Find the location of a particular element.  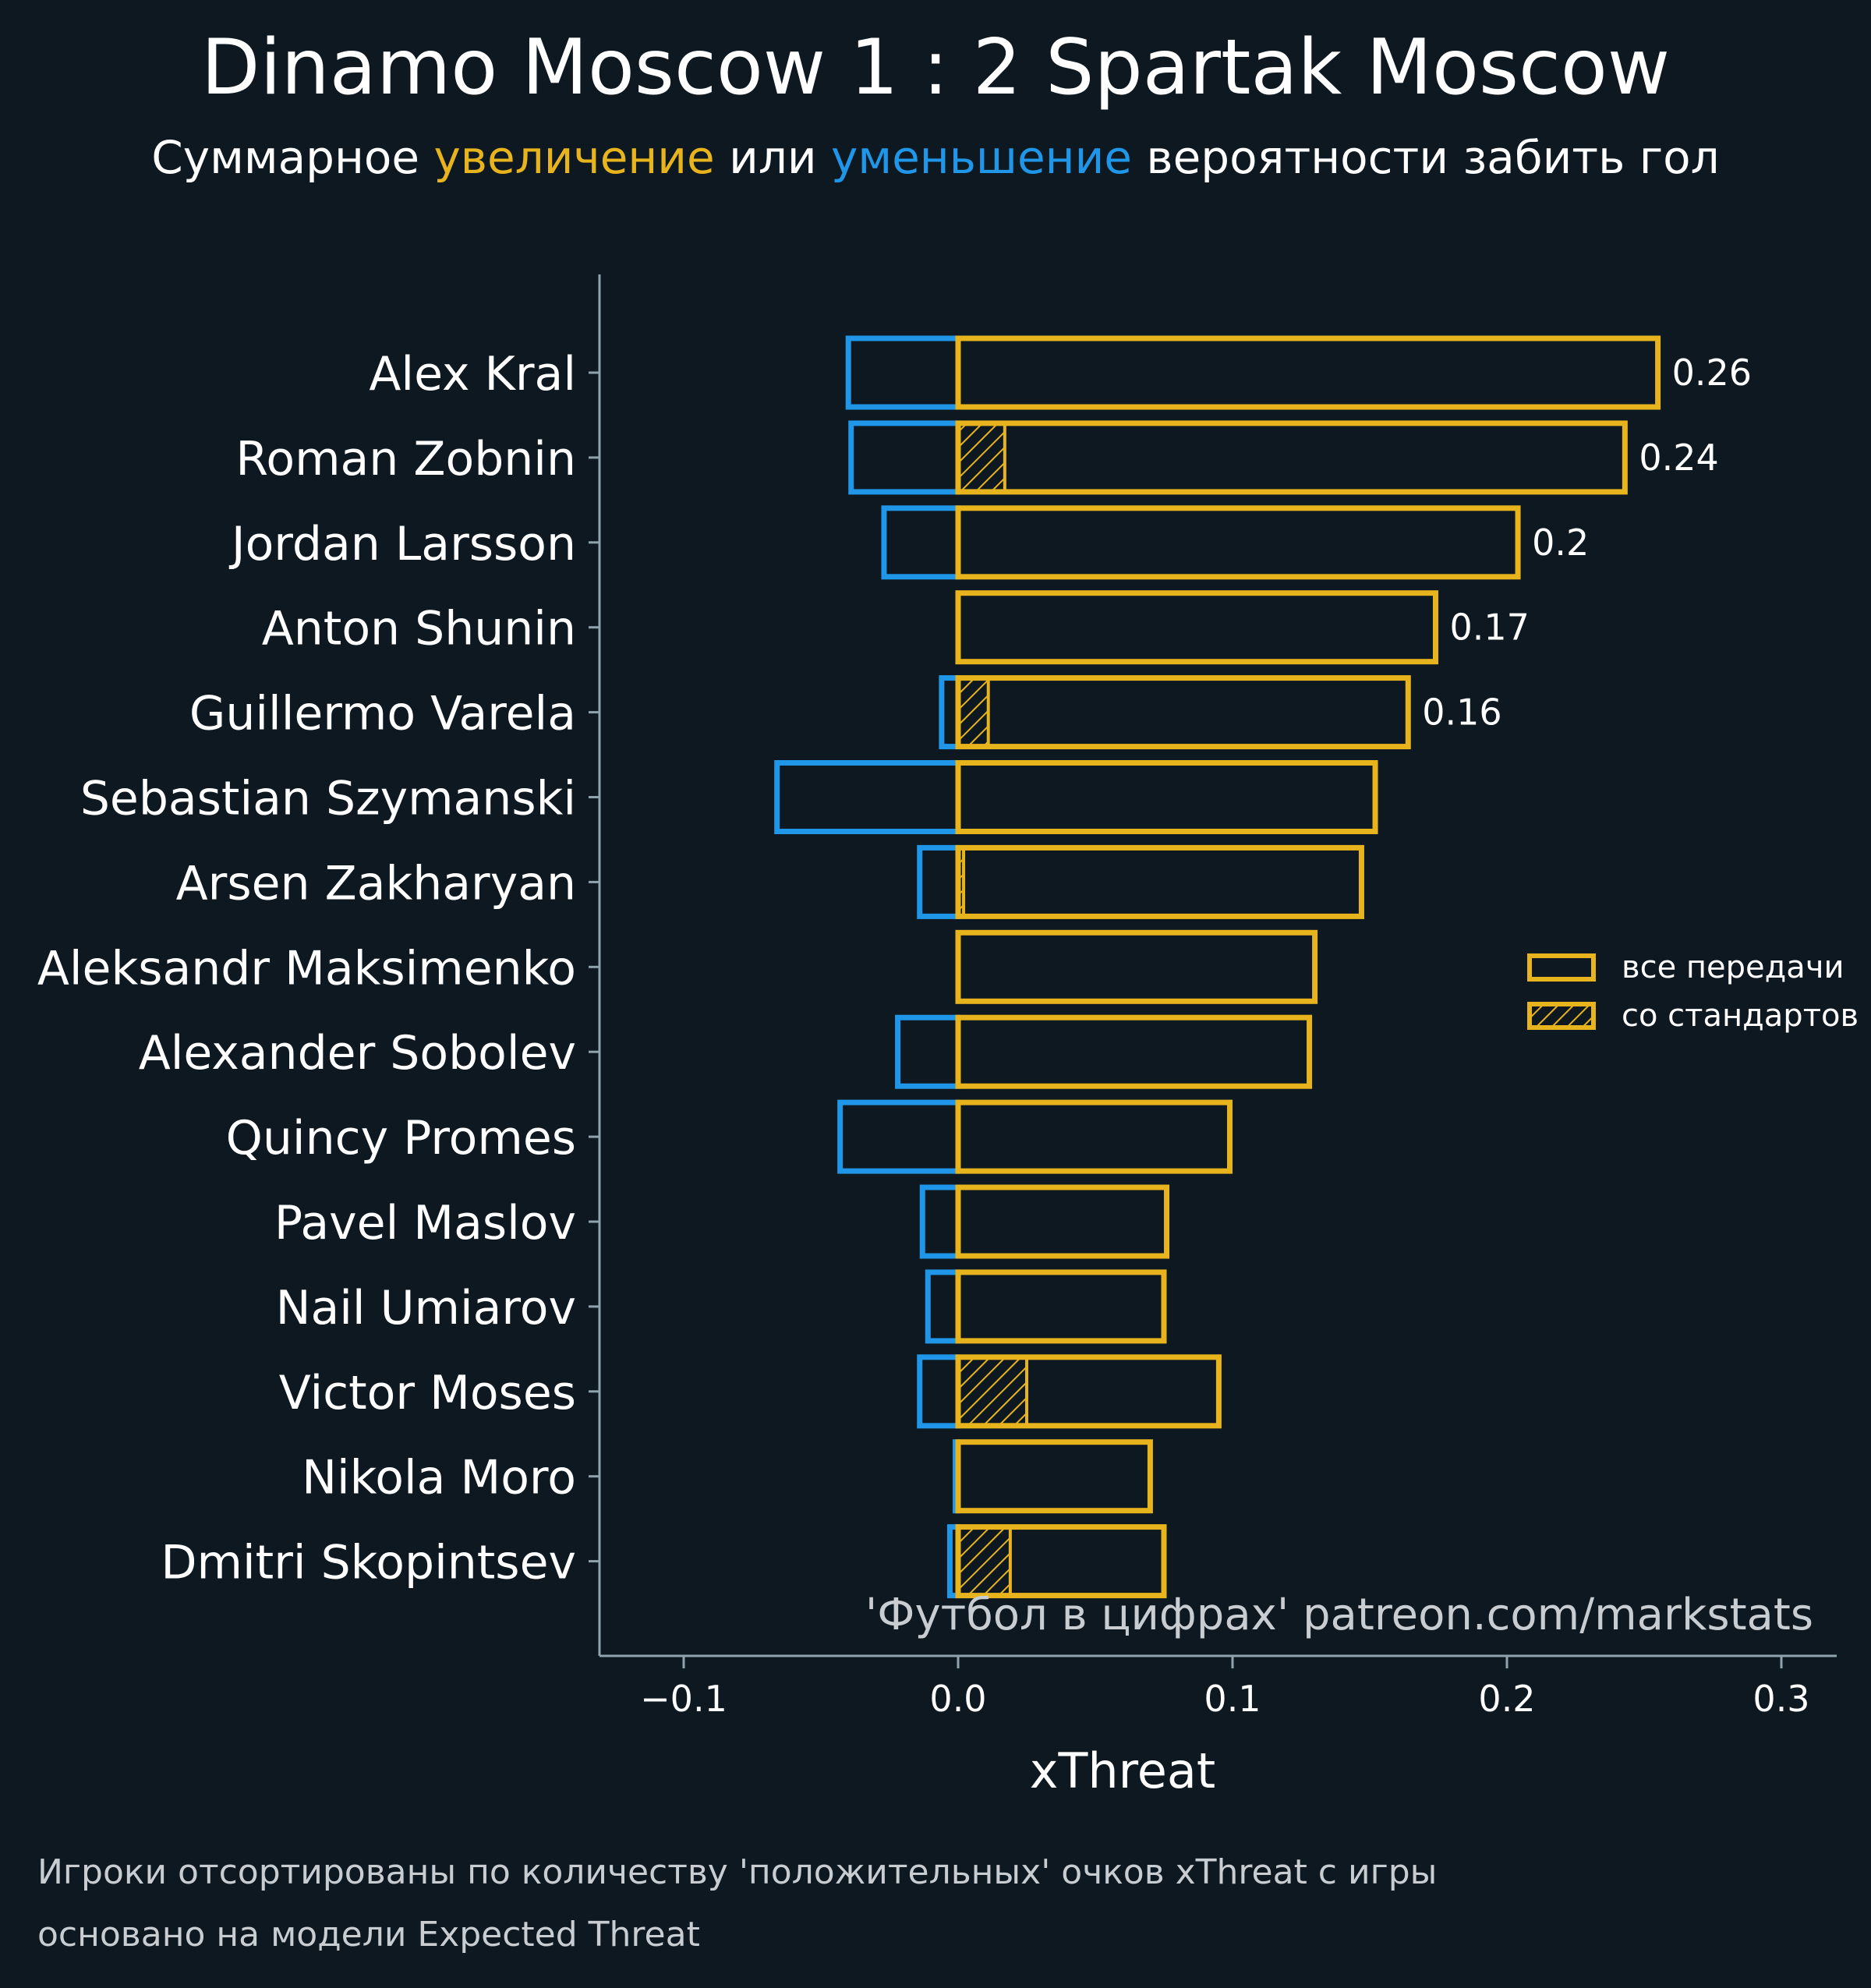

value-label-2: 0.2 is located at coordinates (1560, 543).